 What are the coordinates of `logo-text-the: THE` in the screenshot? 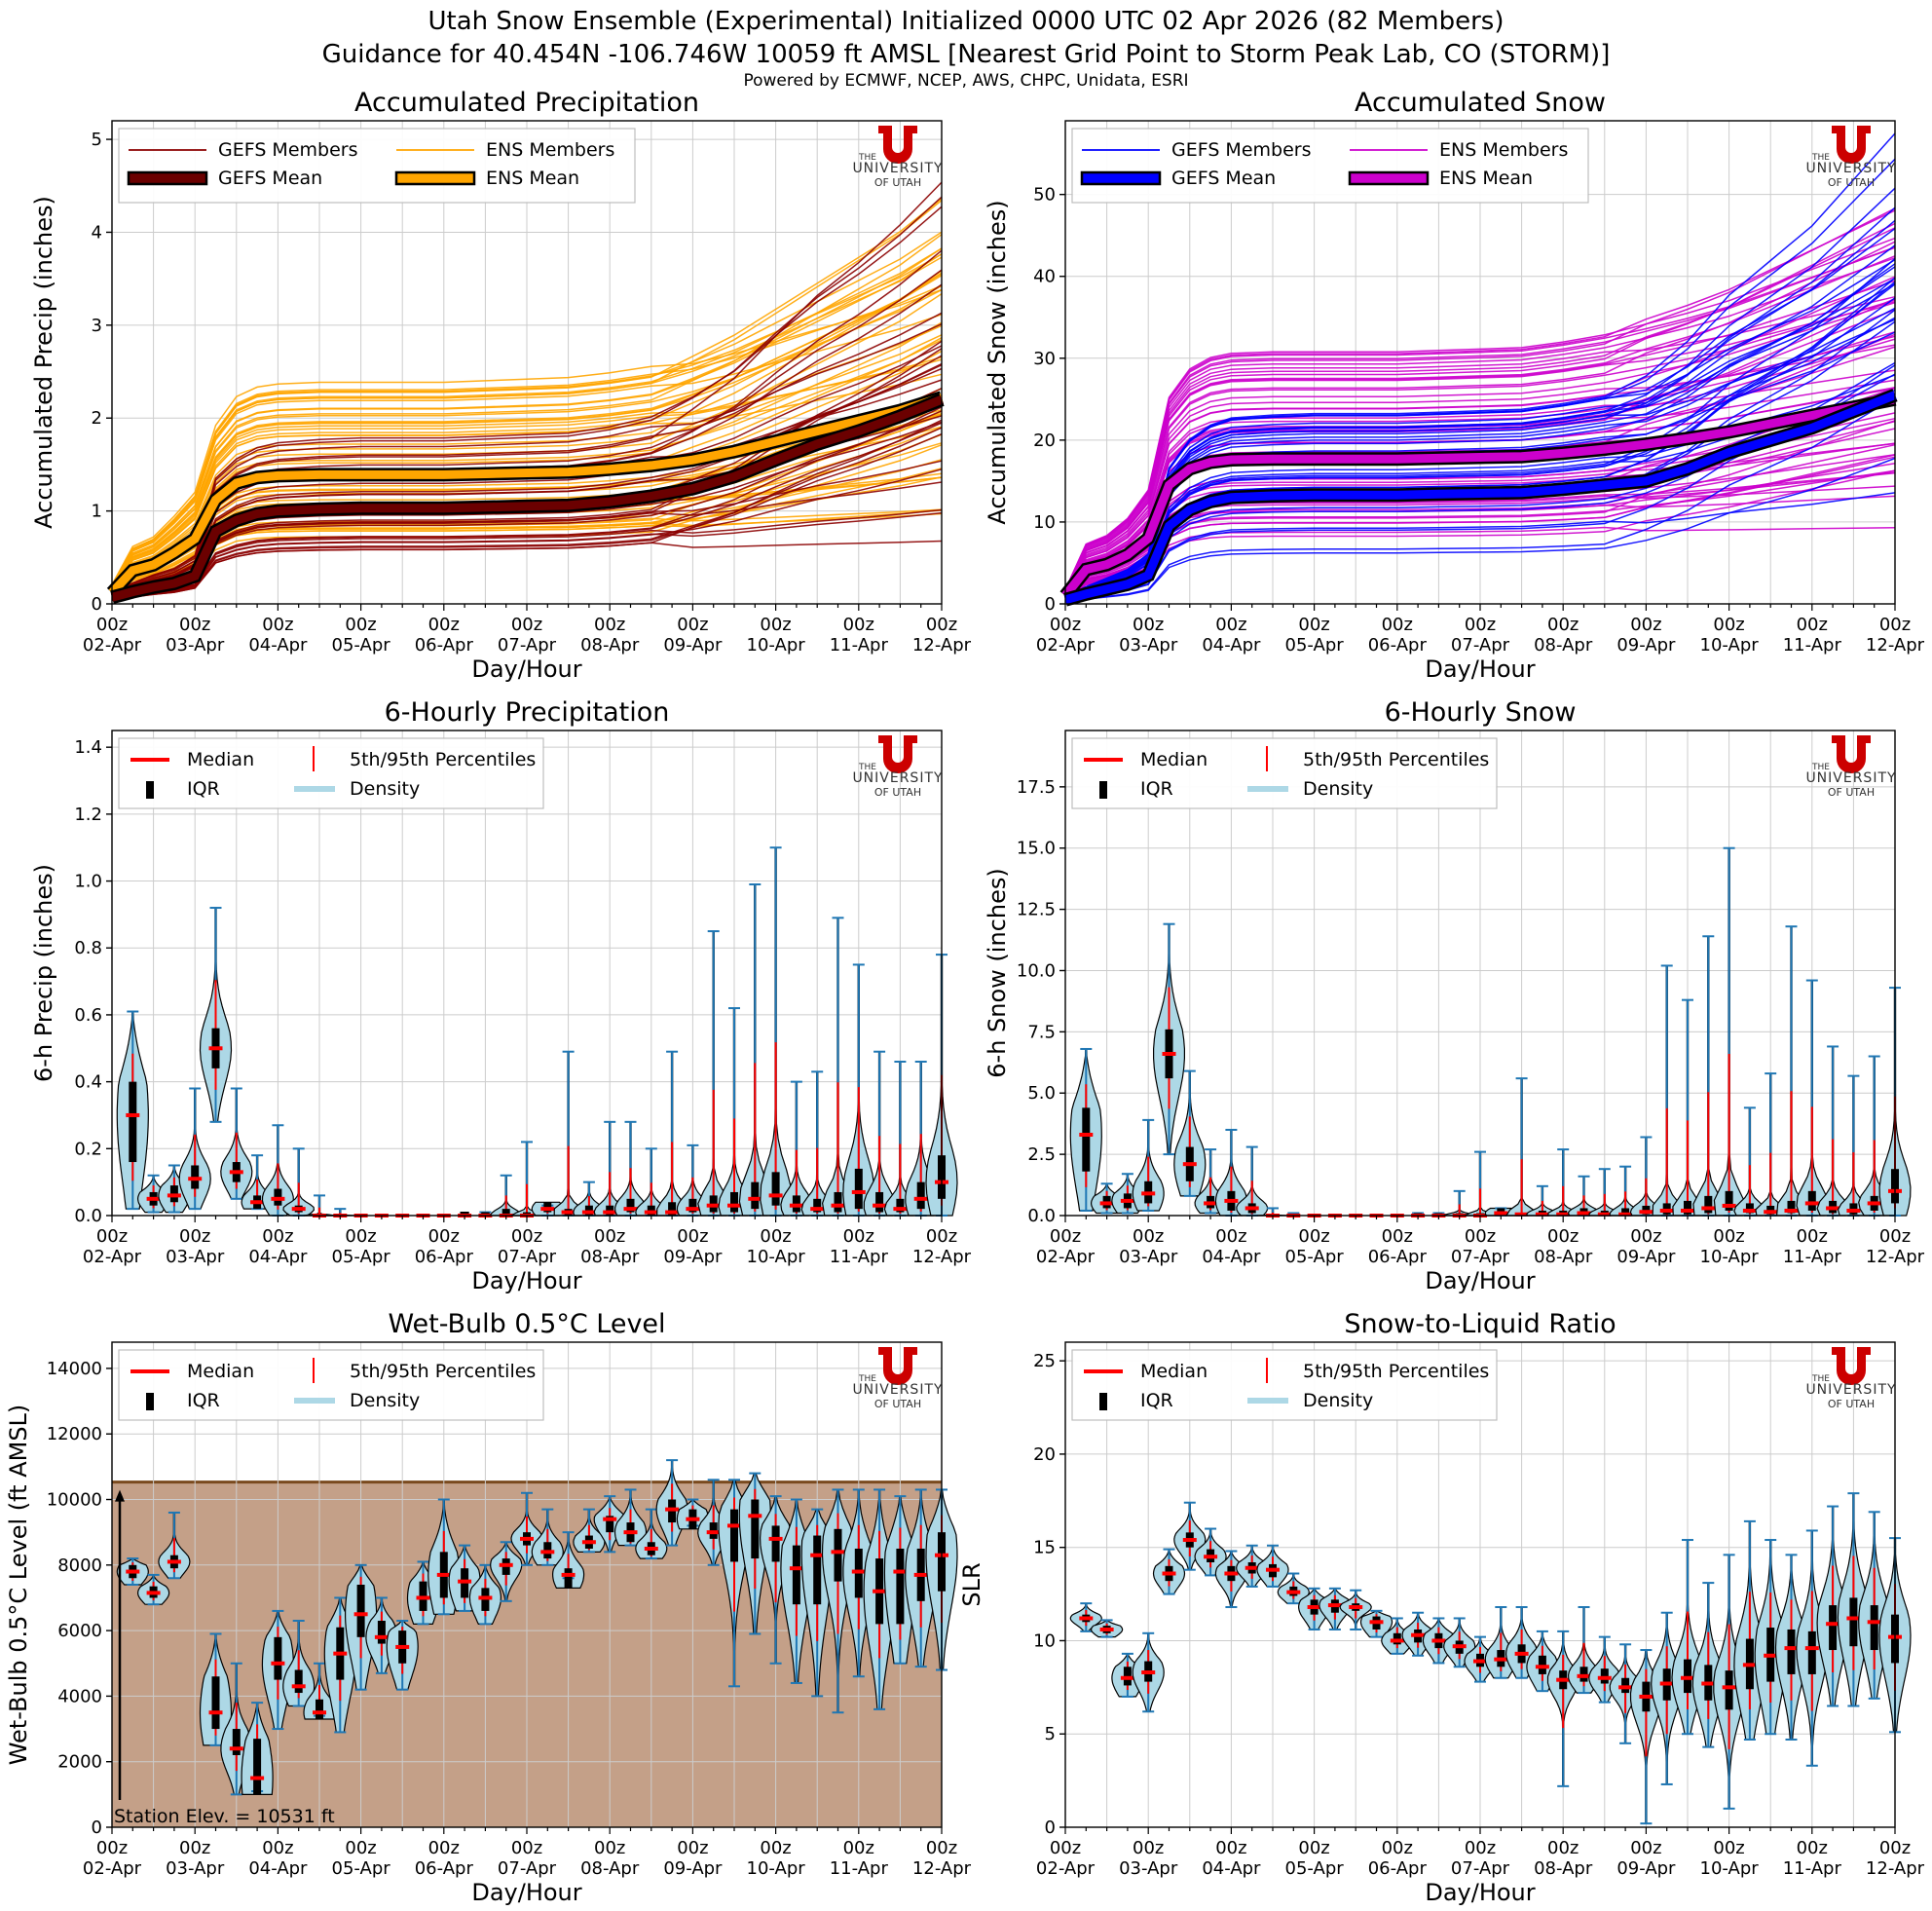 It's located at (1821, 768).